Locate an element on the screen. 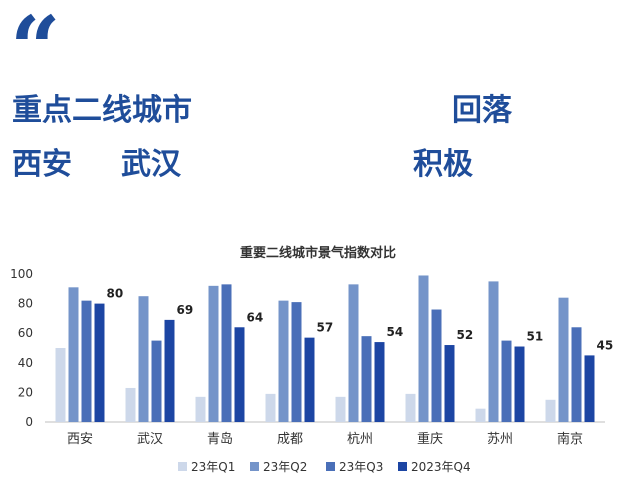  headline-line-2-mid: 武汉 is located at coordinates (151, 164).